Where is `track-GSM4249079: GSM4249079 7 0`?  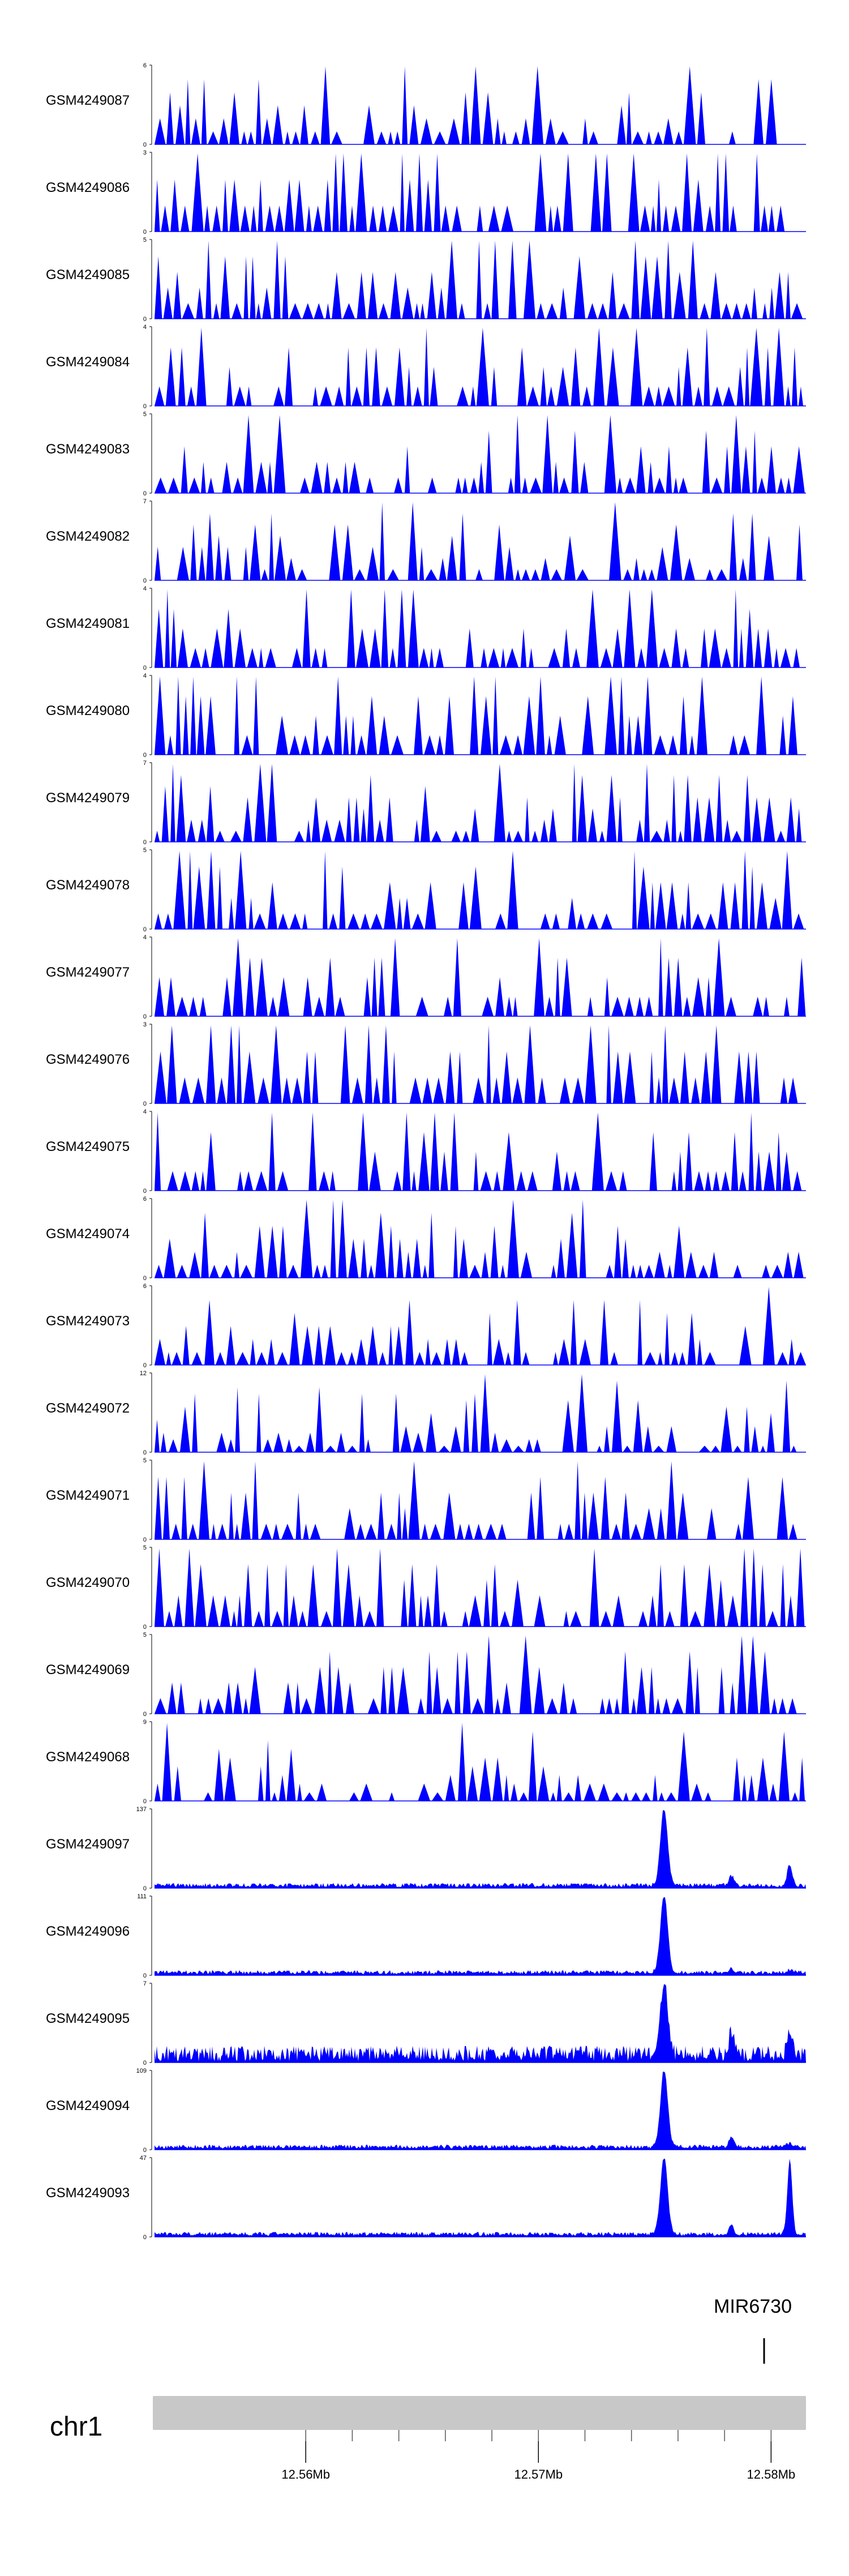
track-GSM4249079: GSM4249079 7 0 is located at coordinates (426, 803).